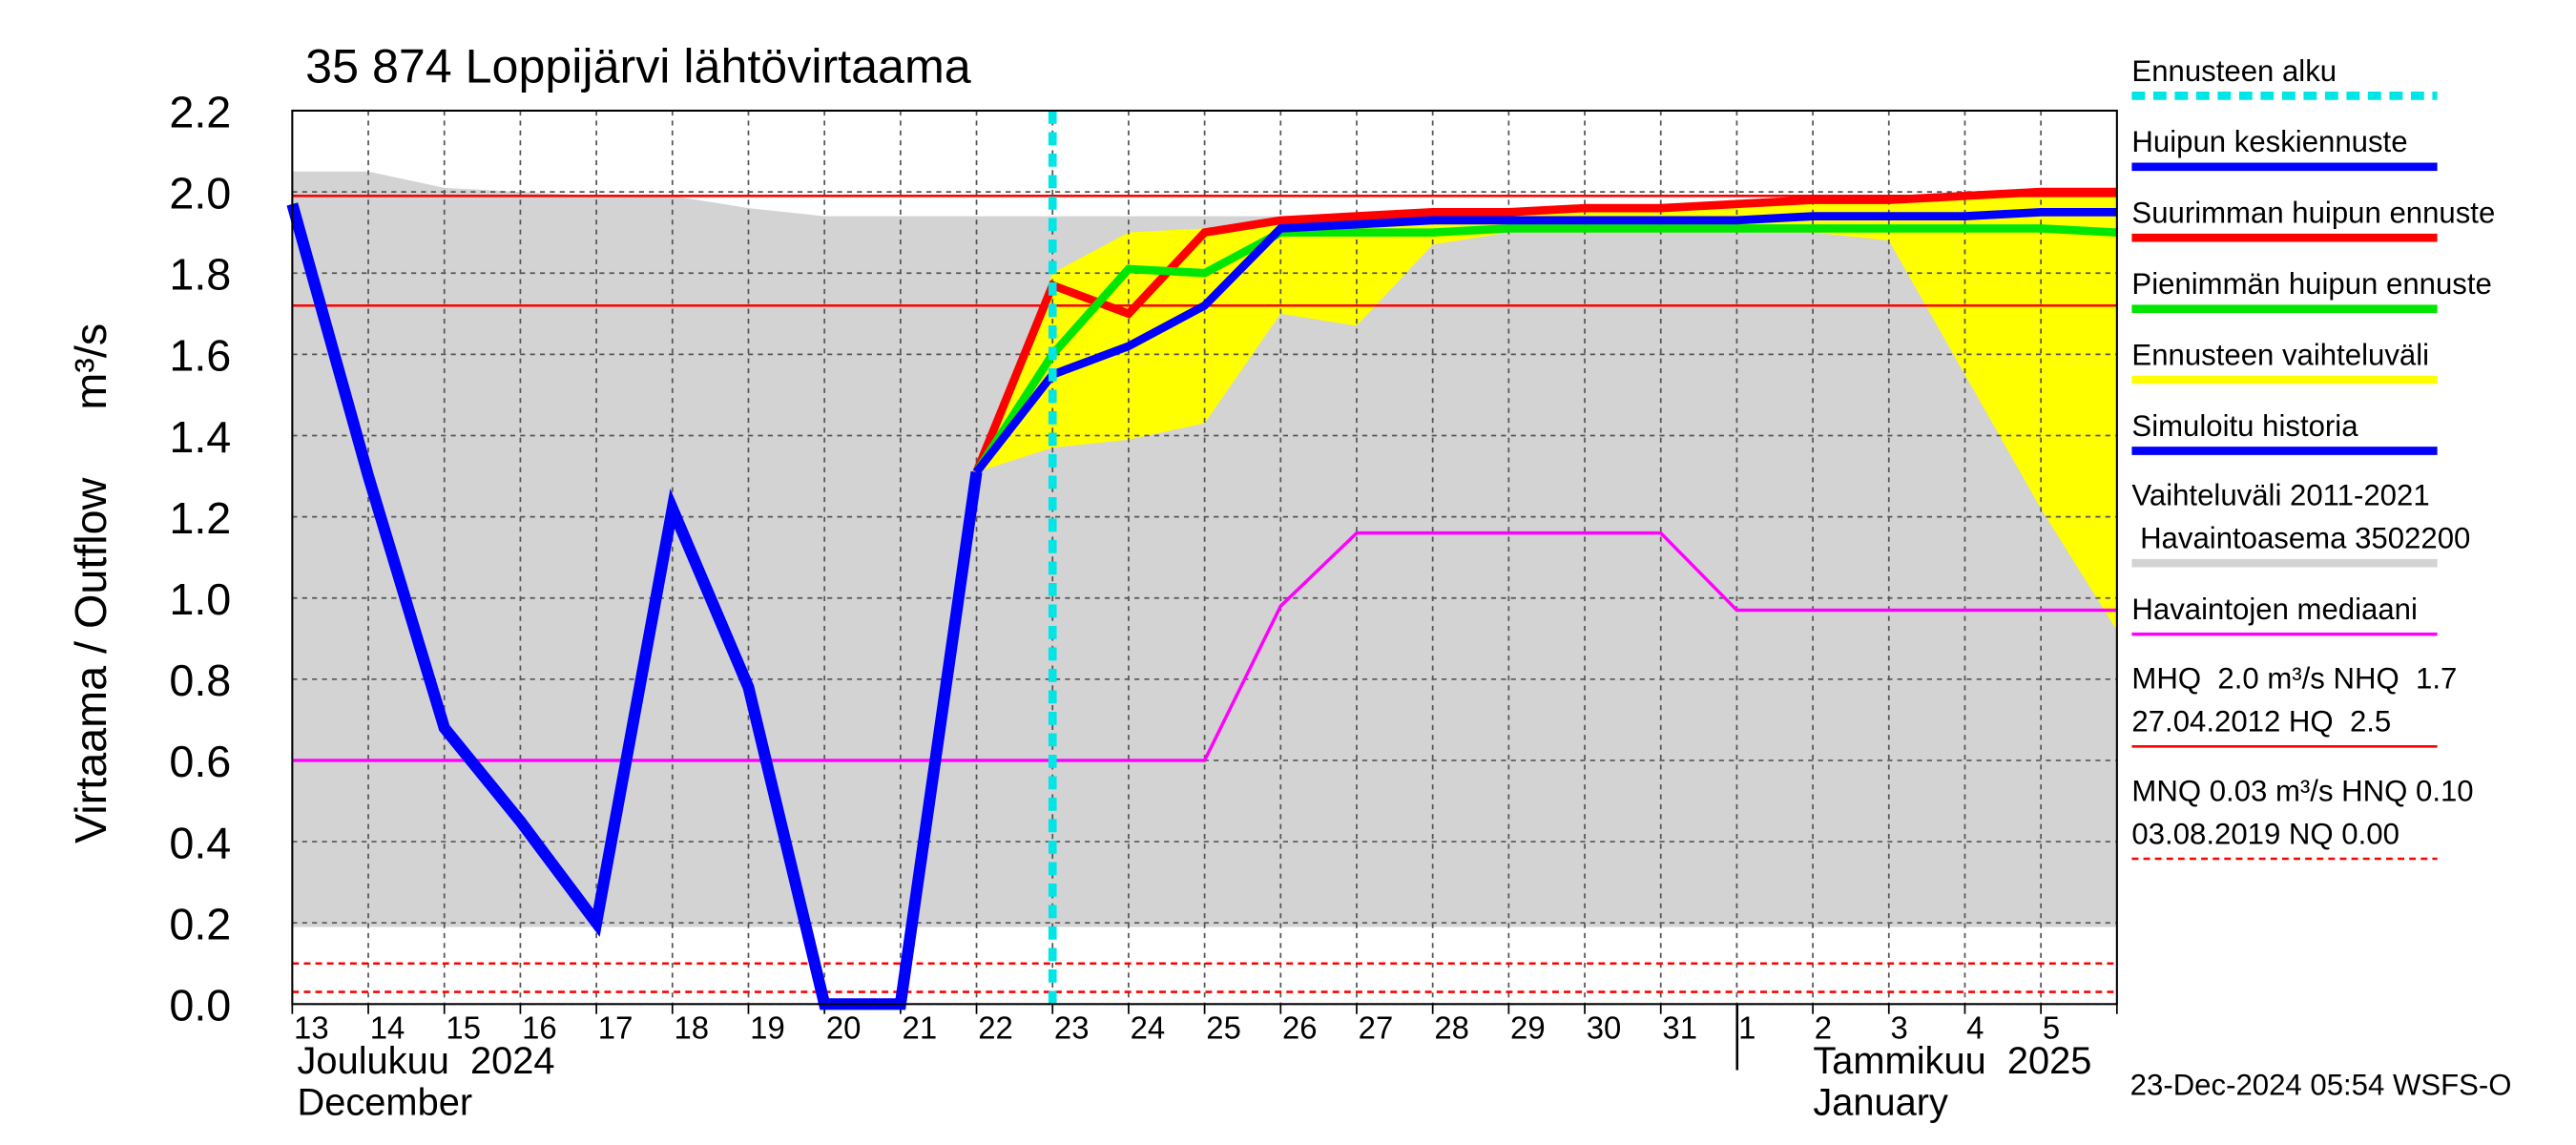  Describe the element at coordinates (2313, 213) in the screenshot. I see `legend-label: Suurimman huipun ennuste` at that location.